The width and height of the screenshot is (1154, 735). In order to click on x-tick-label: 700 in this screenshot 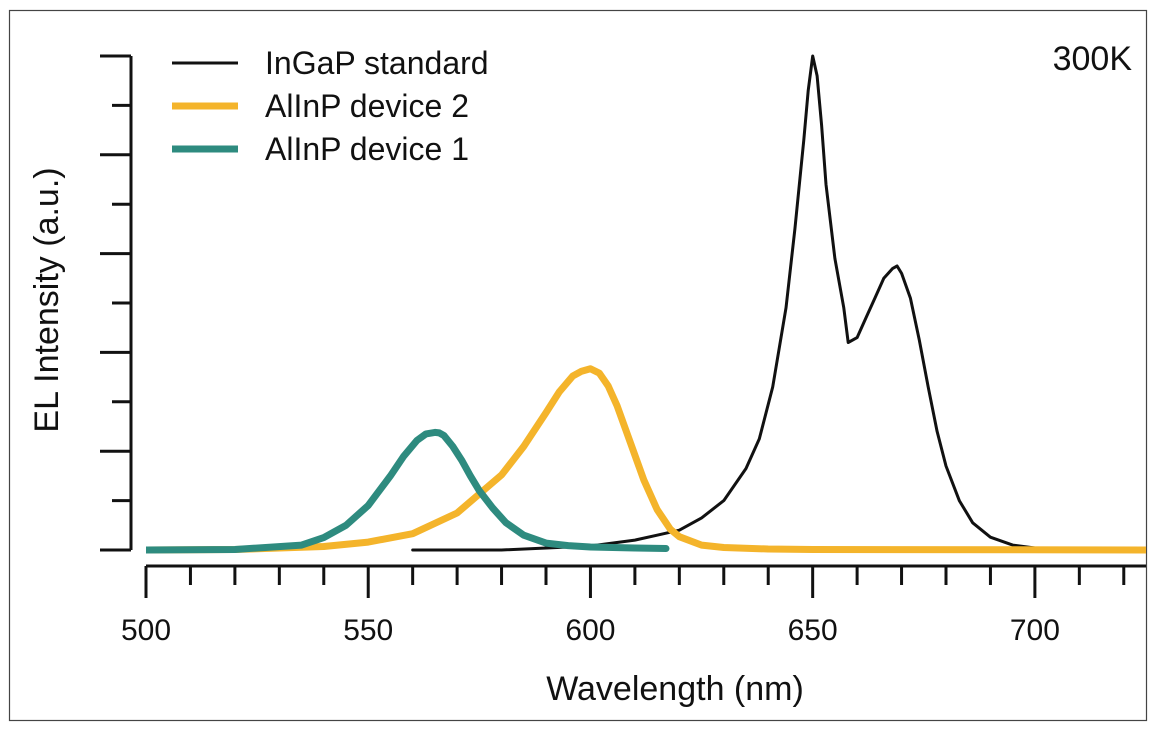, I will do `click(1035, 630)`.